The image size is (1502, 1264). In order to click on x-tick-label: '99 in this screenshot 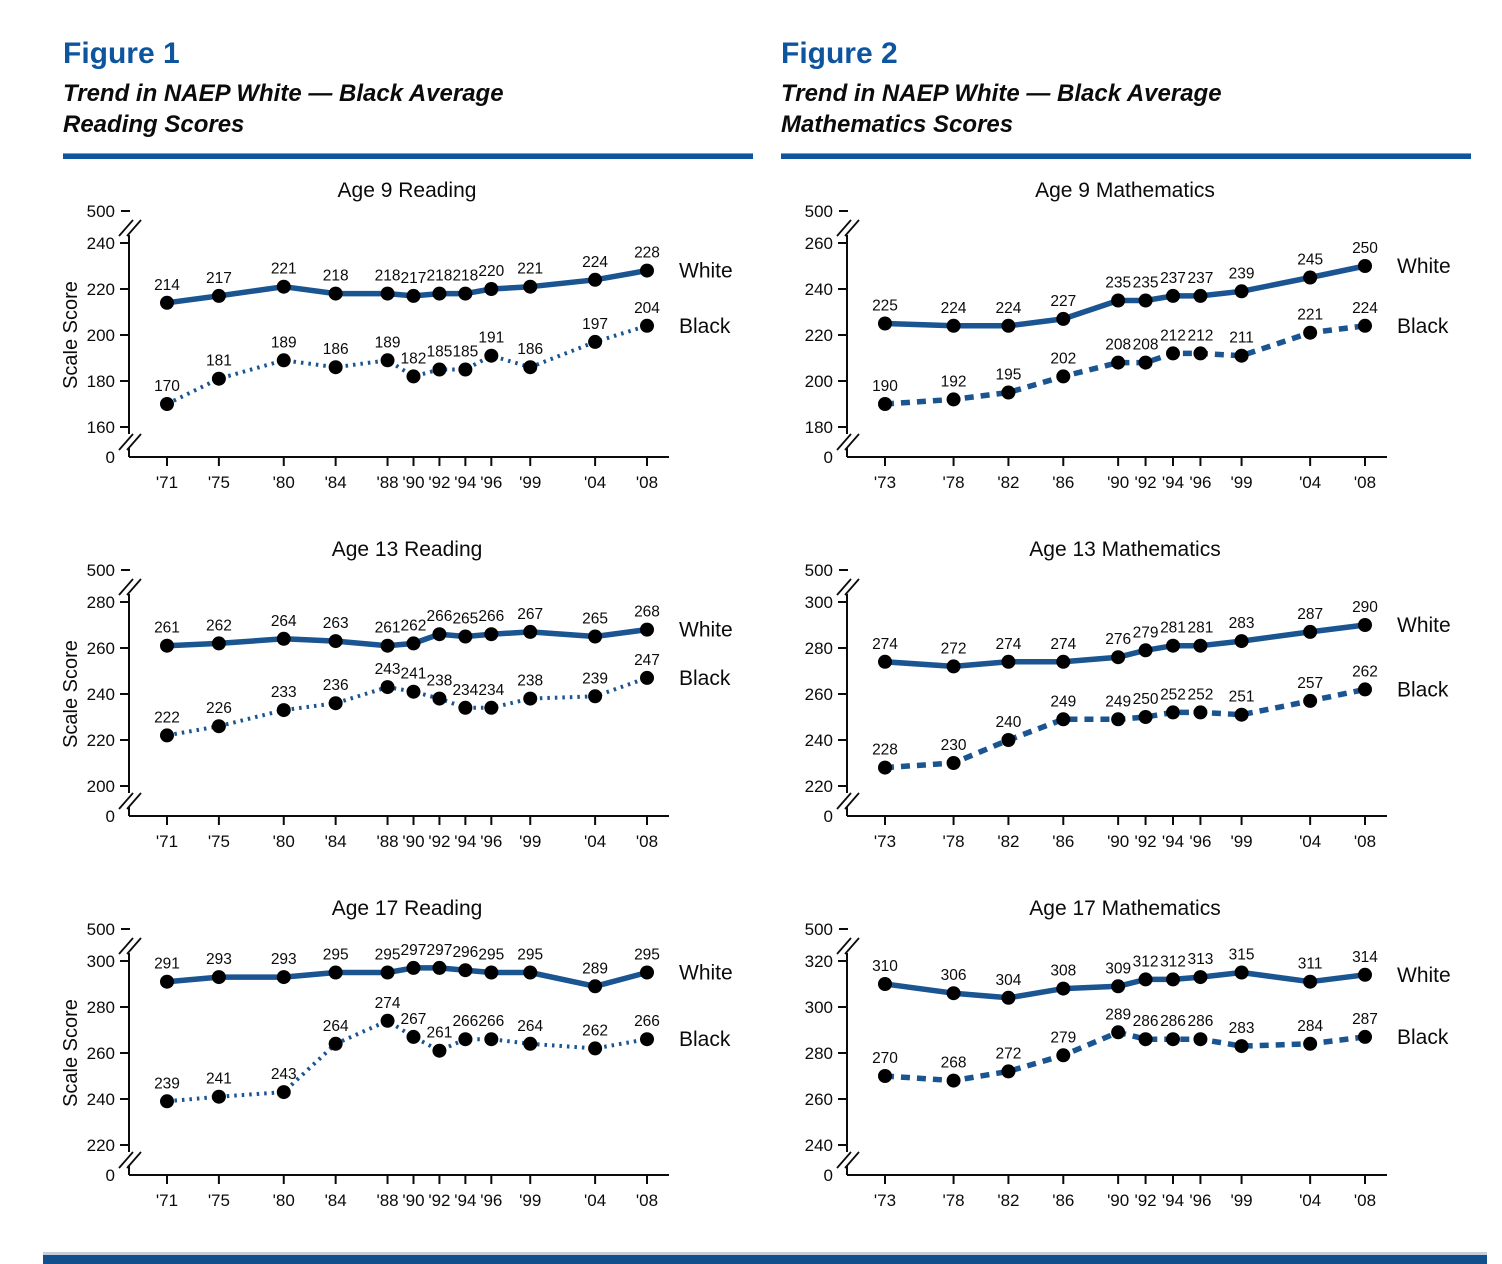, I will do `click(1241, 482)`.